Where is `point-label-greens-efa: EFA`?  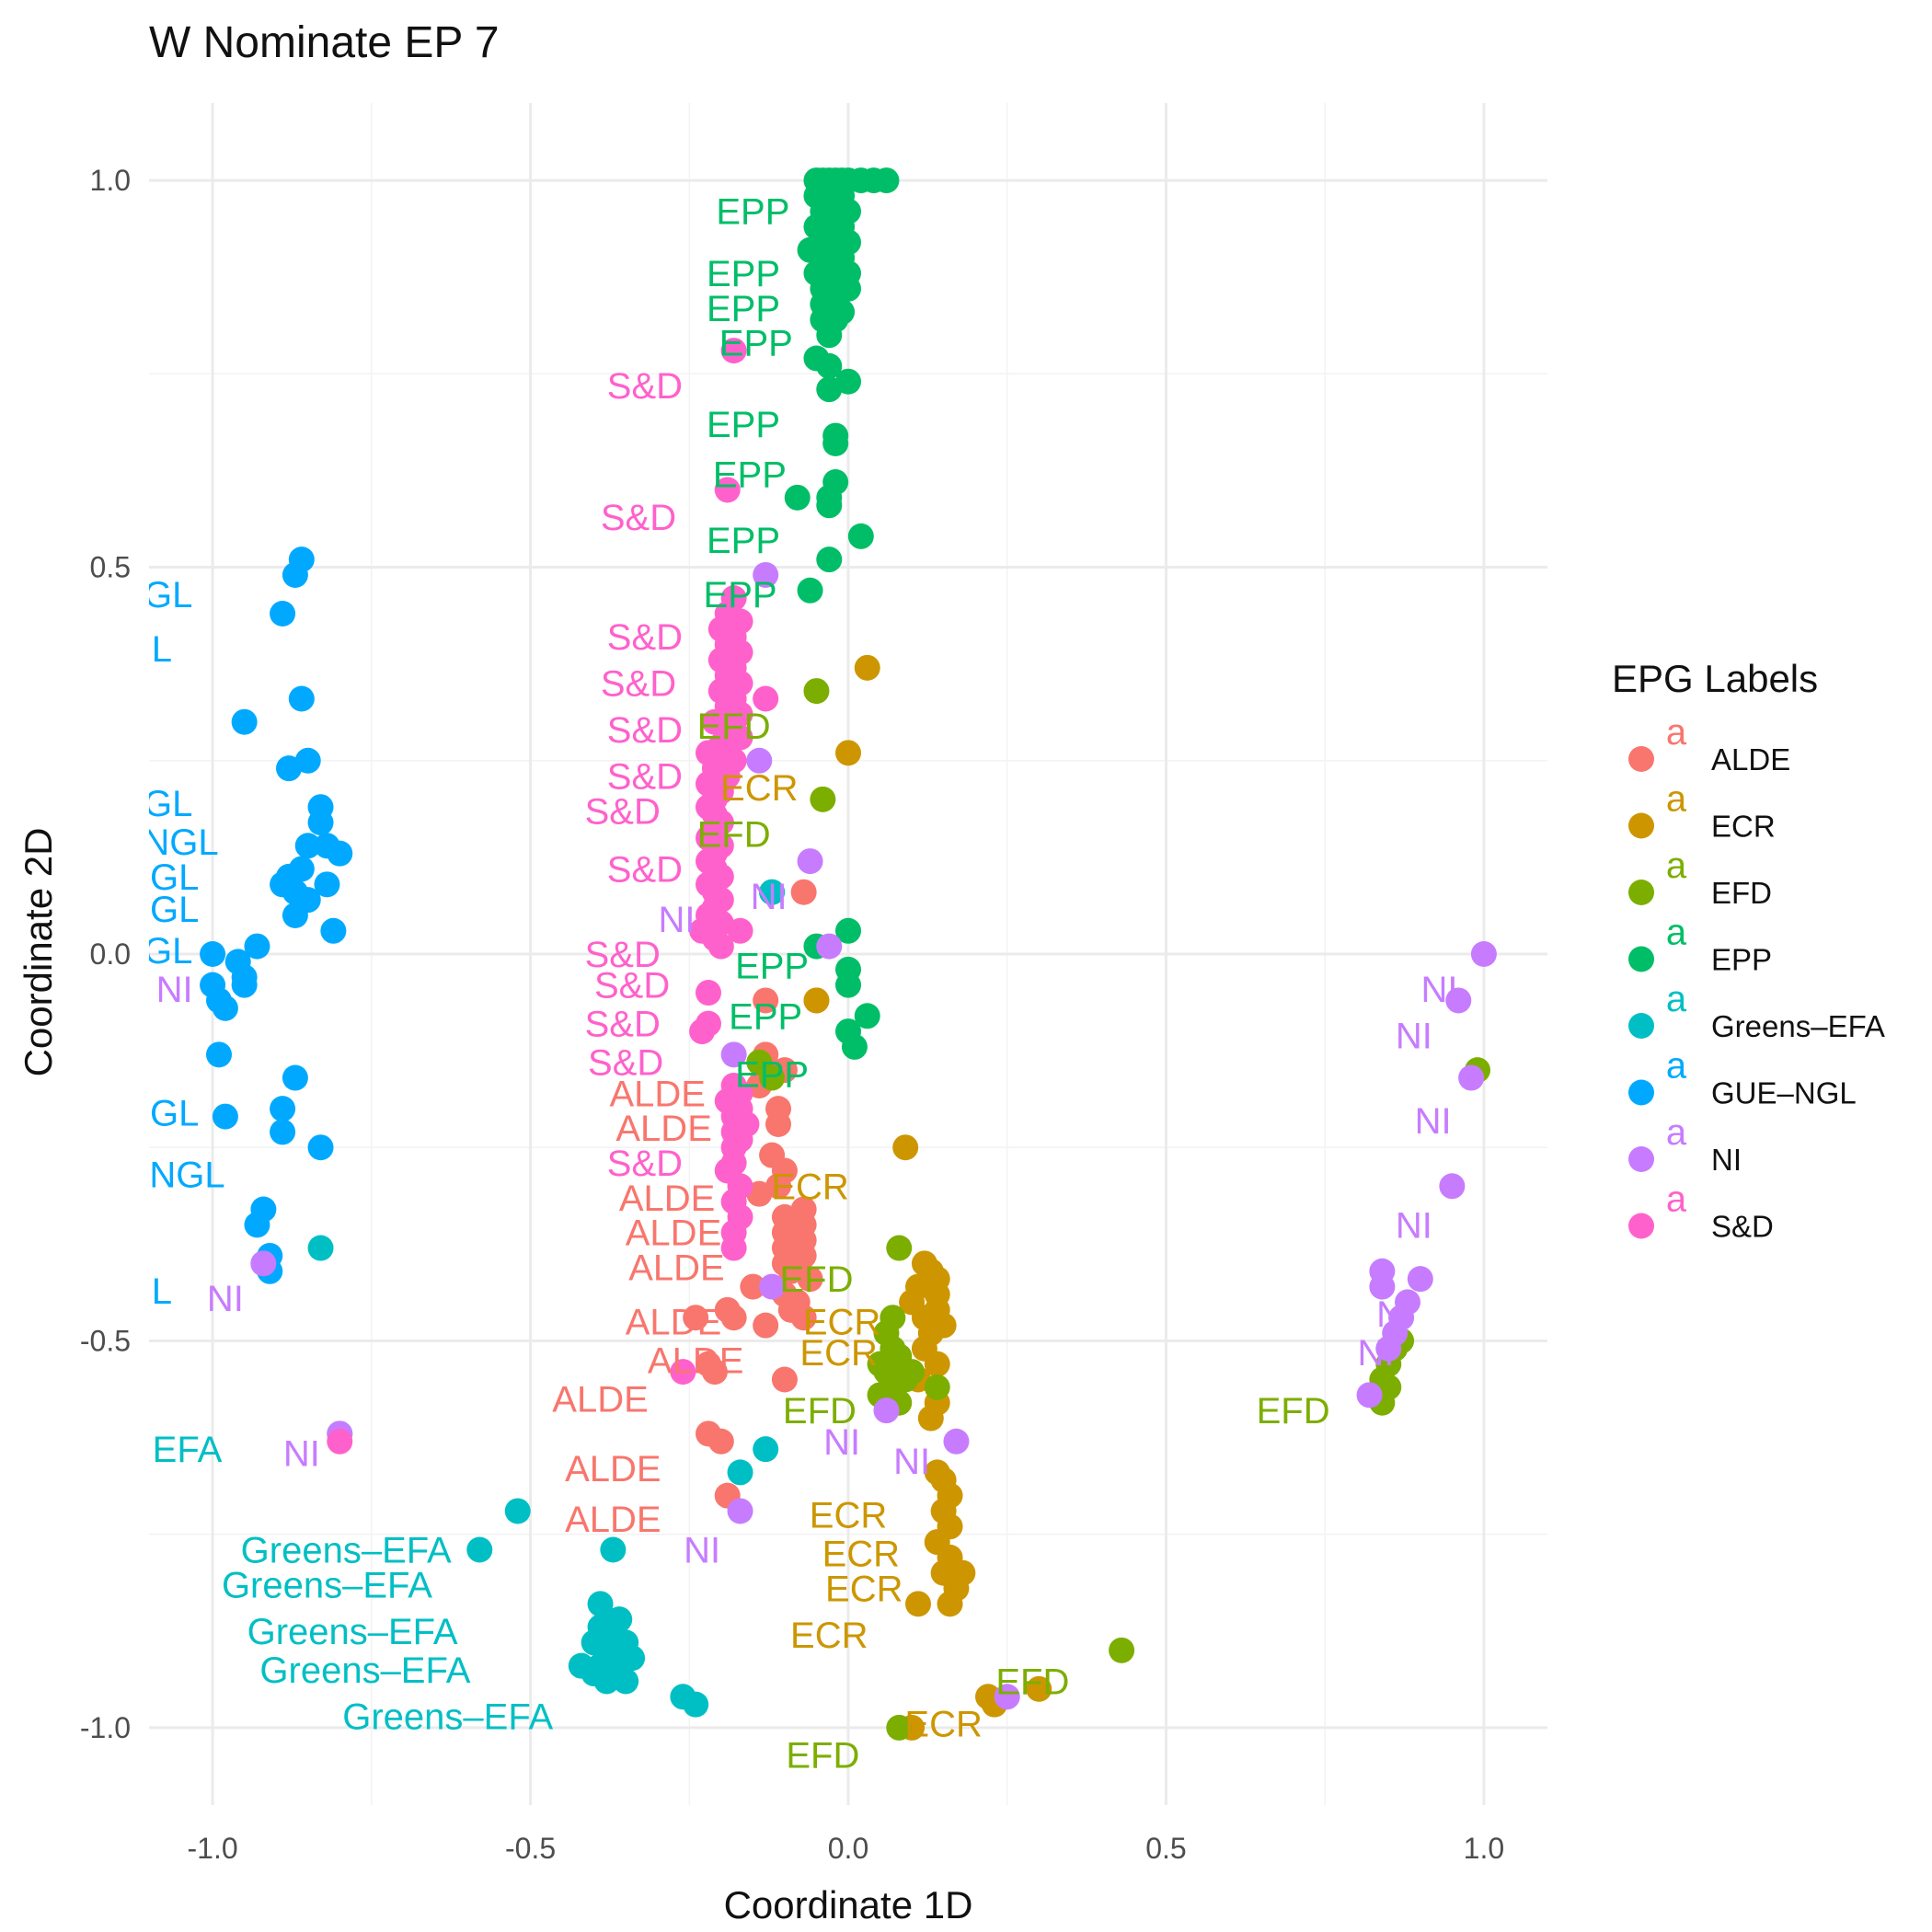 point-label-greens-efa: EFA is located at coordinates (188, 1450).